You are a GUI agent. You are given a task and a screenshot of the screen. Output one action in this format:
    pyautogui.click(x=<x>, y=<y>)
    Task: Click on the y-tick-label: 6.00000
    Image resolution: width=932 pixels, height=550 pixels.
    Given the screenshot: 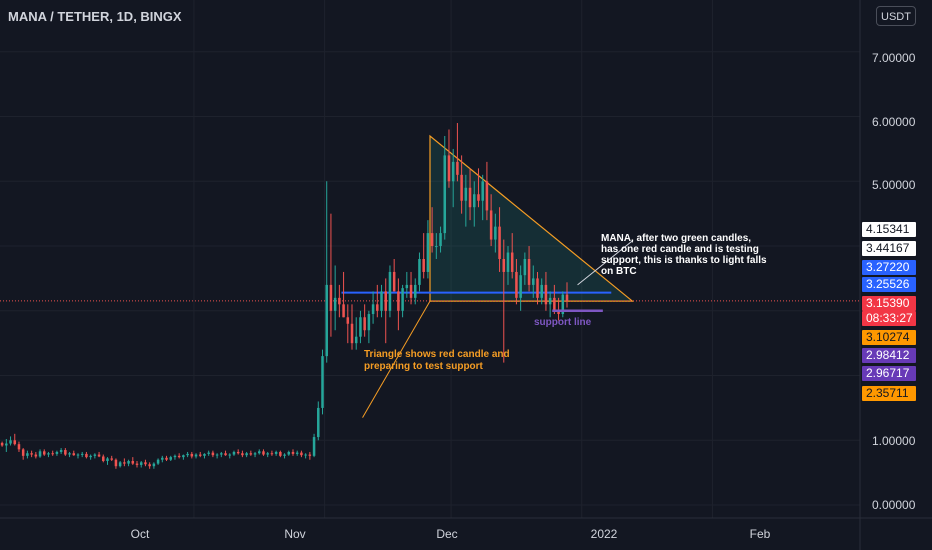 What is the action you would take?
    pyautogui.click(x=894, y=122)
    